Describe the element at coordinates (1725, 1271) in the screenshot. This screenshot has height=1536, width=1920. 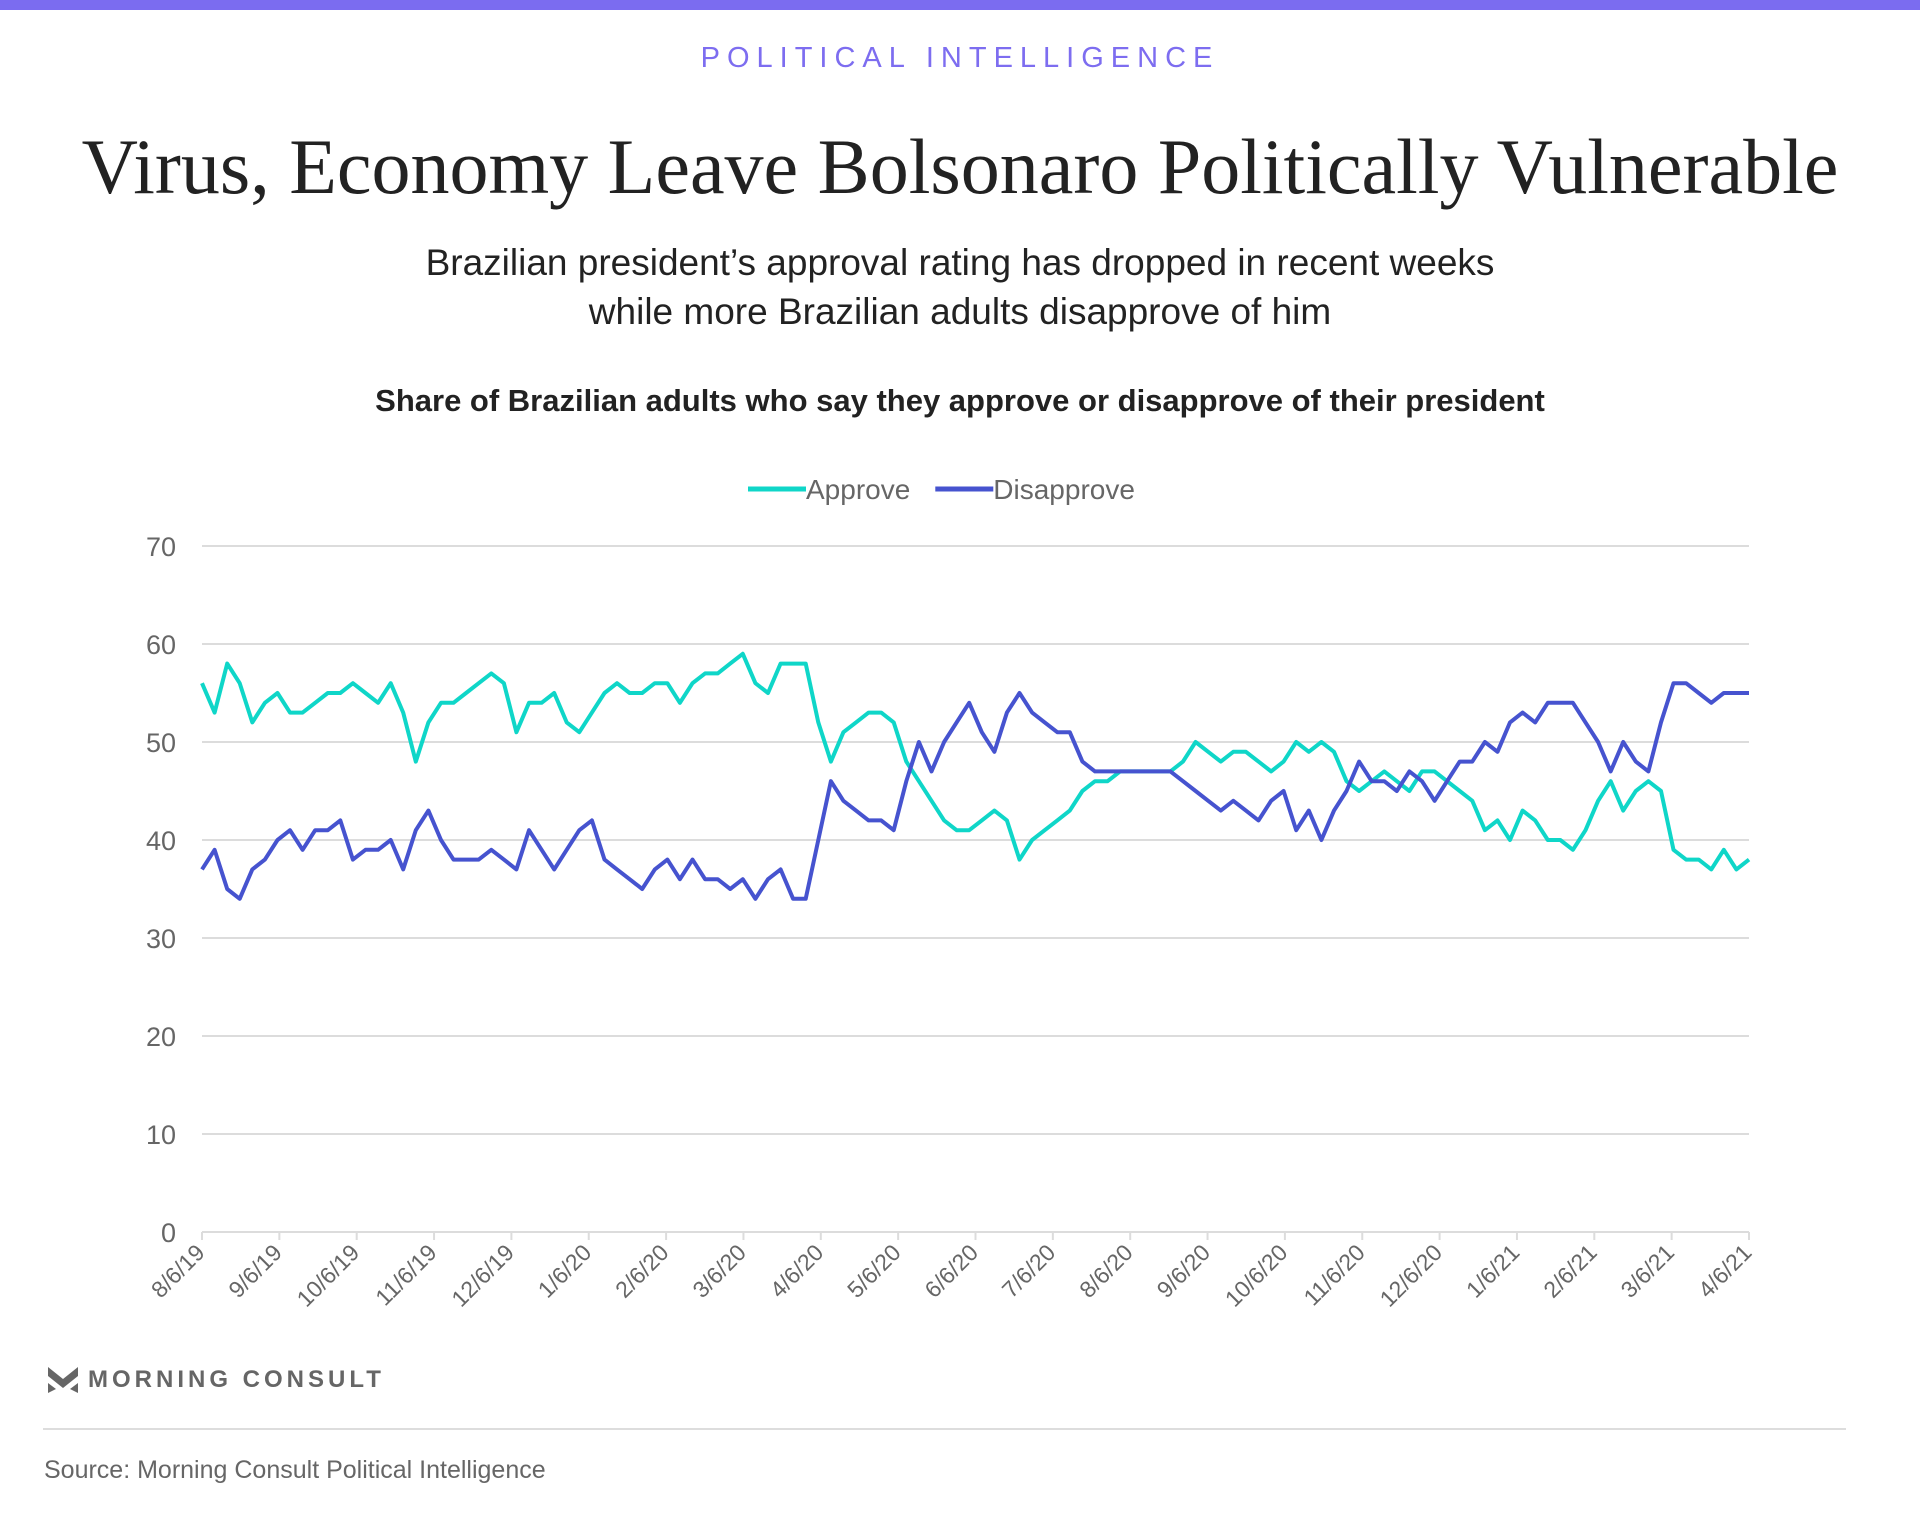
I see `x-tick-label: 4/6/21` at that location.